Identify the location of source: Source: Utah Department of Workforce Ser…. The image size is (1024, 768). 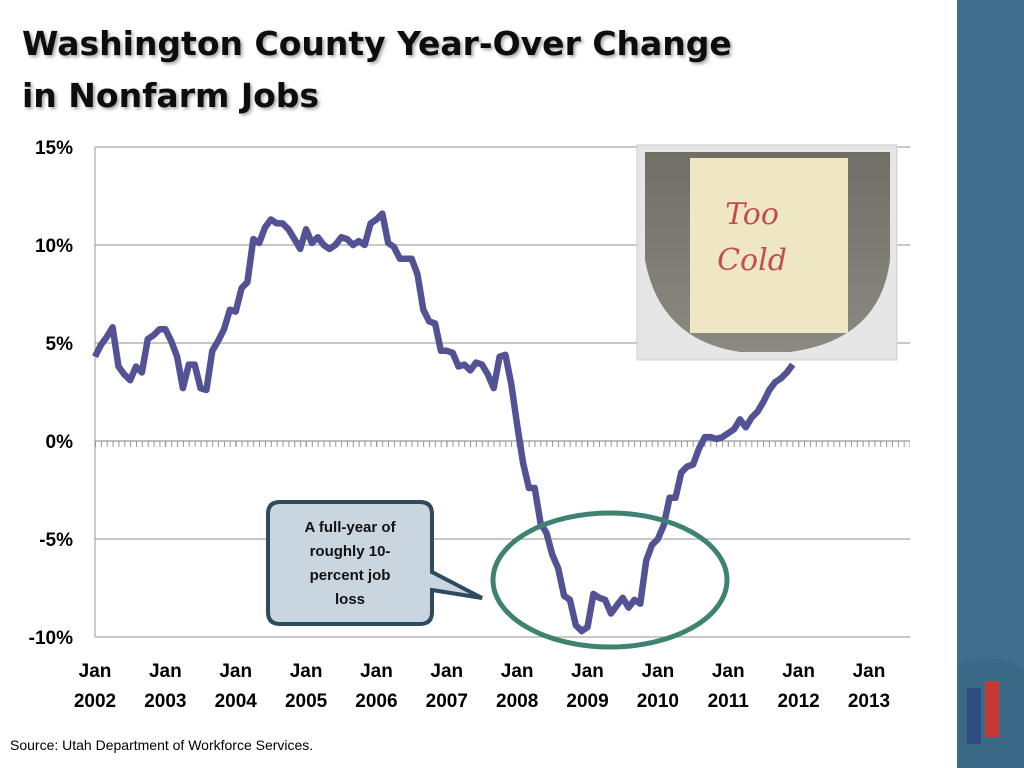
(161, 745).